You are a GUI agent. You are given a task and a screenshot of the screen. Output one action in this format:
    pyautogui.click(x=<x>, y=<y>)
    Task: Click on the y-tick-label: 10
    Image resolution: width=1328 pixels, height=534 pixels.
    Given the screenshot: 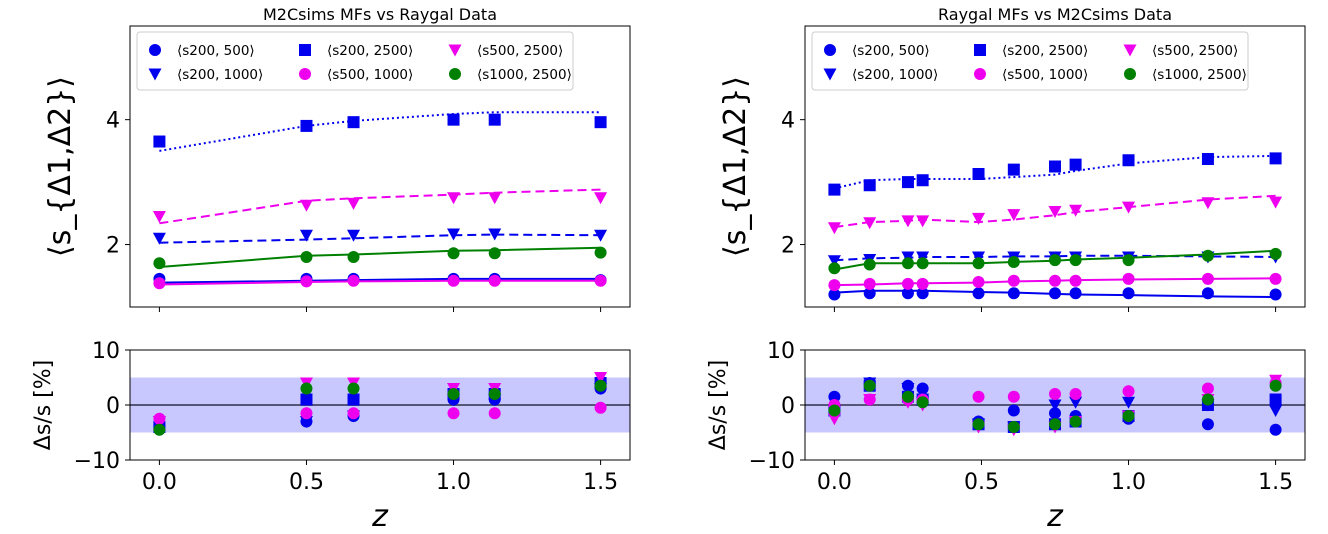 What is the action you would take?
    pyautogui.click(x=781, y=351)
    